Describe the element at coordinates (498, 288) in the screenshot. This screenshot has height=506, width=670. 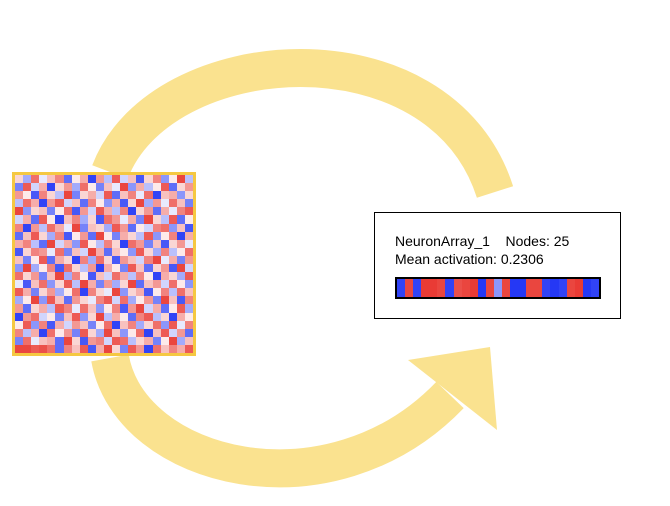
I see `activation-bar` at that location.